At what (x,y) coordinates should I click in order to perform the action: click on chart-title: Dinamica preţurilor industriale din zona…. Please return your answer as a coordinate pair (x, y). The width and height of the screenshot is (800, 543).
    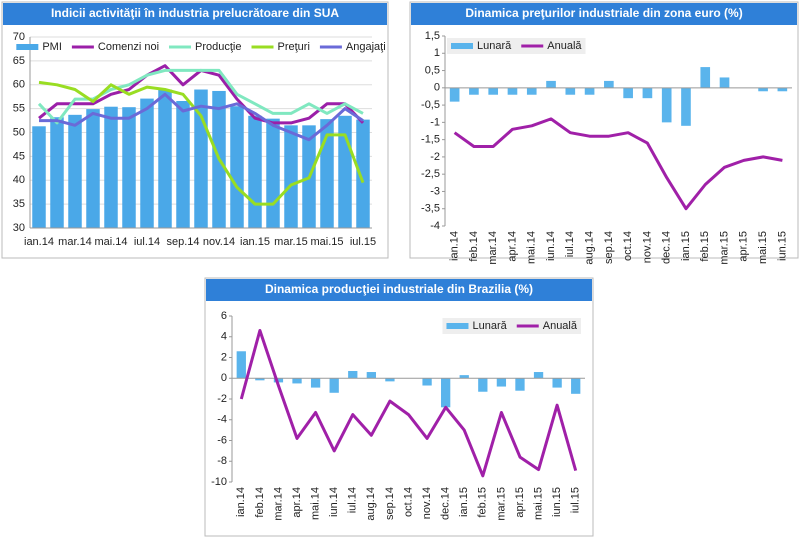
    Looking at the image, I should click on (603, 13).